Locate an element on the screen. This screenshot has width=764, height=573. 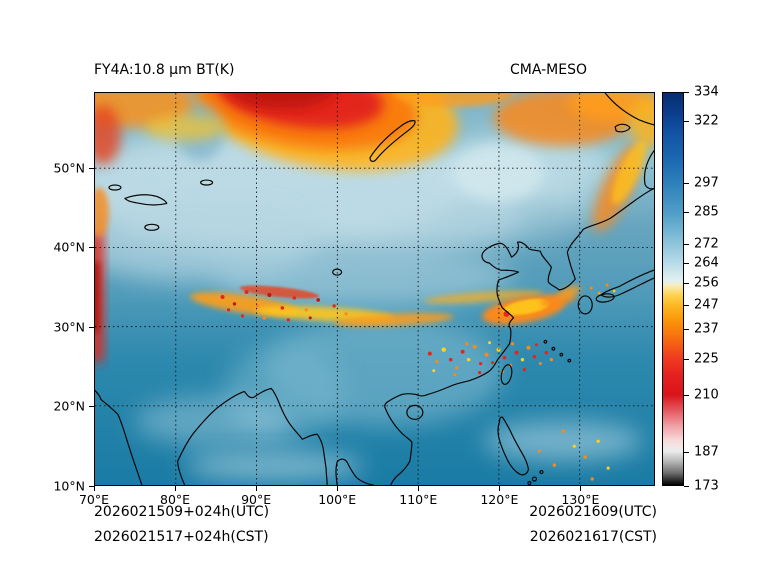
lon-tick-label: 100°E is located at coordinates (337, 499).